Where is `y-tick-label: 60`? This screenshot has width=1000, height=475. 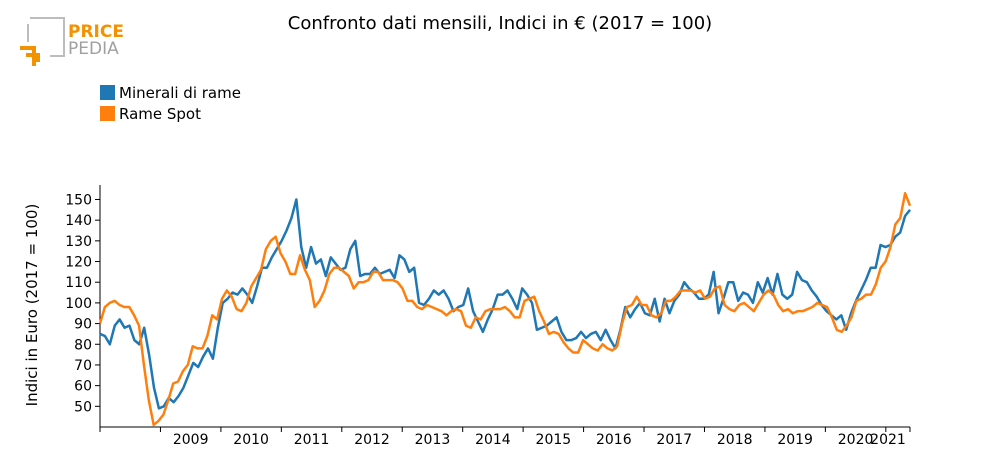
y-tick-label: 60 is located at coordinates (83, 387).